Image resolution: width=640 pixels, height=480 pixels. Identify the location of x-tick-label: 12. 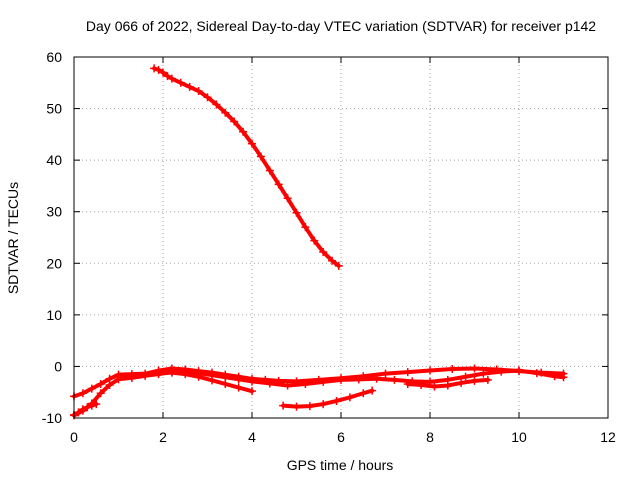
(608, 437).